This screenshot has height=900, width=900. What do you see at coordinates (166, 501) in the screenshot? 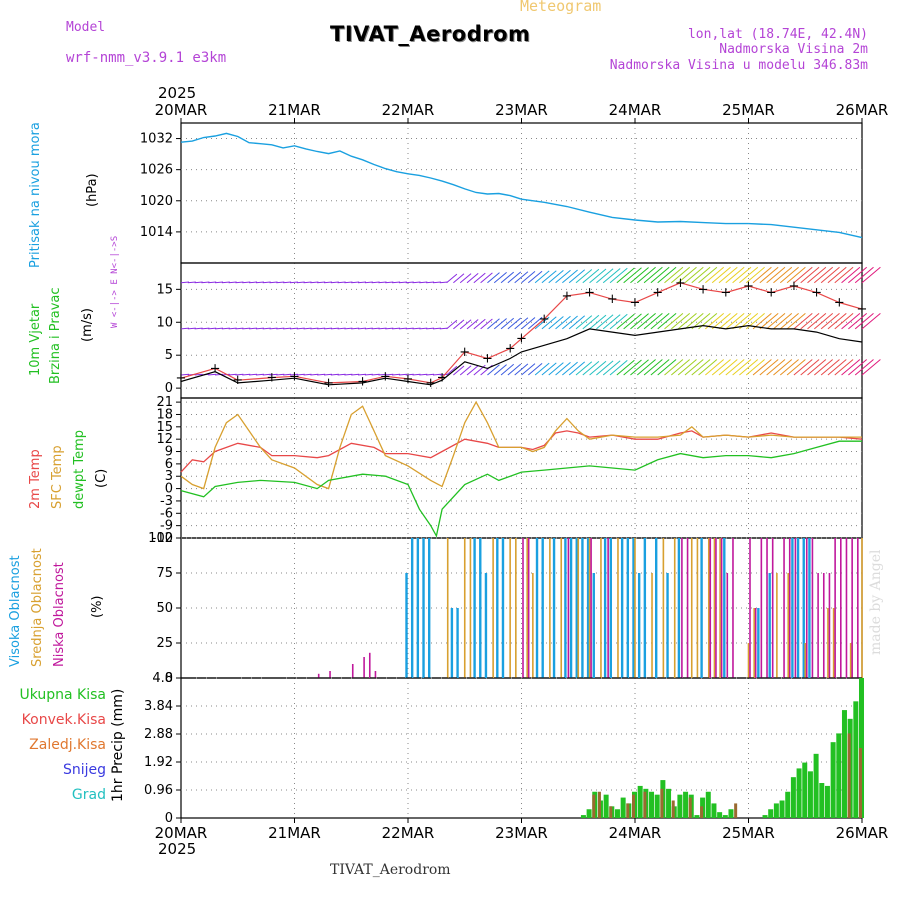
I see `y-tick-label: -3` at bounding box center [166, 501].